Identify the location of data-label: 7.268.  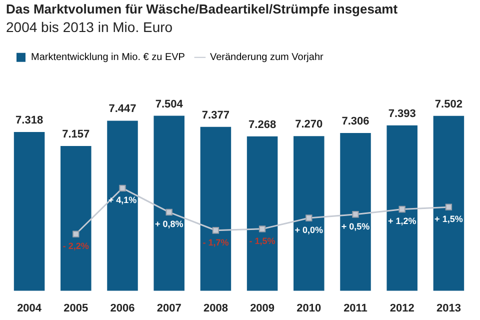
(262, 124).